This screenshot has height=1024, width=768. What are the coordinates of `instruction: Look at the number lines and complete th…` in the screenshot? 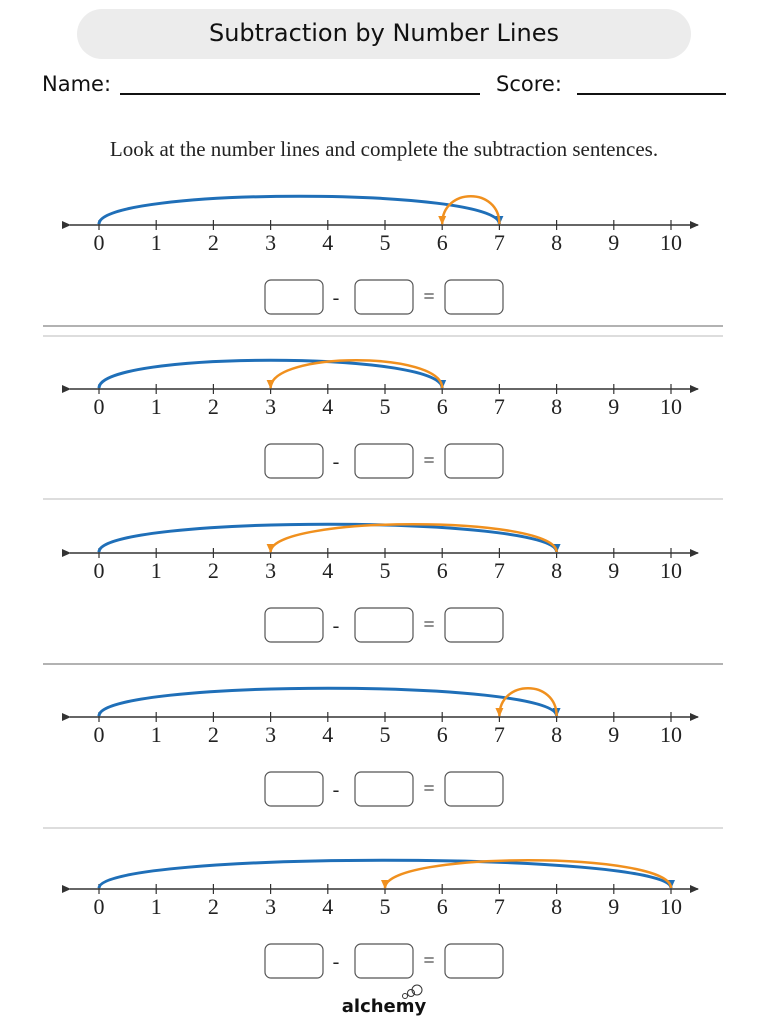 It's located at (384, 149).